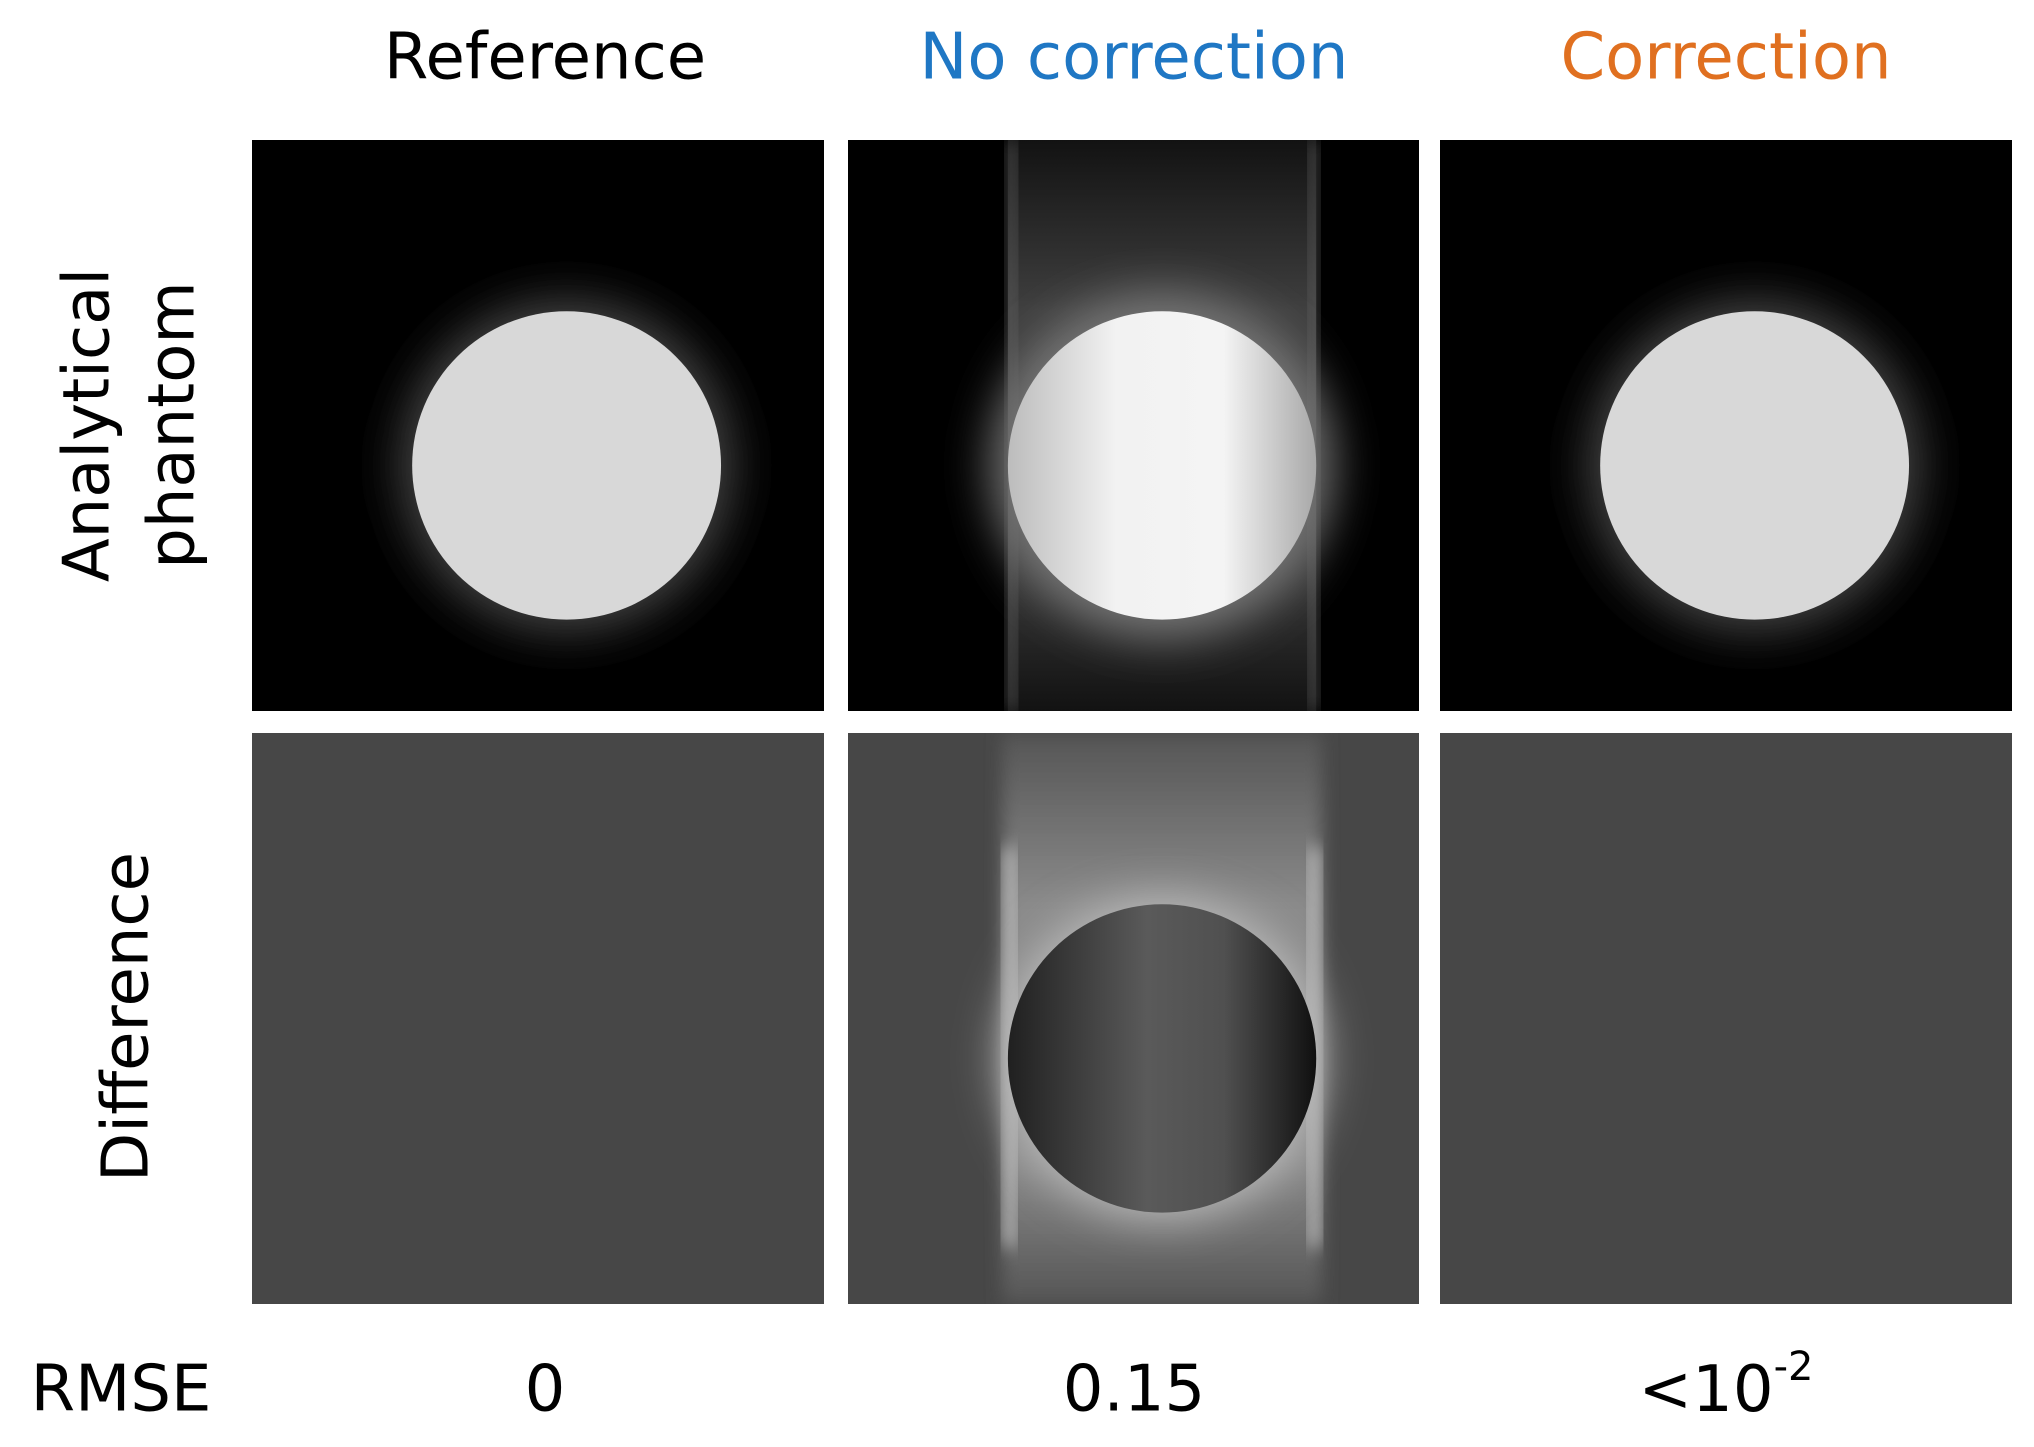 This screenshot has height=1447, width=2034. Describe the element at coordinates (545, 1390) in the screenshot. I see `rmse-value: 0` at that location.